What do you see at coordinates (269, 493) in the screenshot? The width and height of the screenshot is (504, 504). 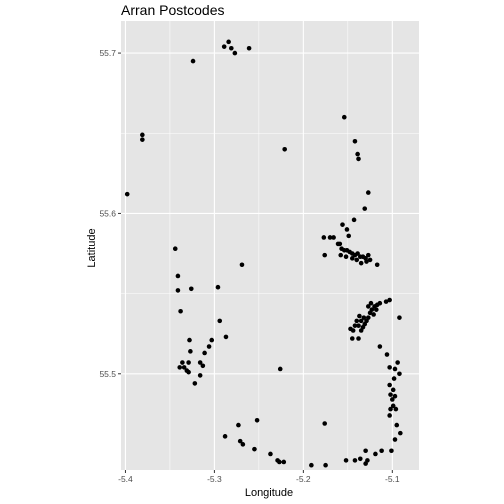 I see `x-axis-title: Longitude` at bounding box center [269, 493].